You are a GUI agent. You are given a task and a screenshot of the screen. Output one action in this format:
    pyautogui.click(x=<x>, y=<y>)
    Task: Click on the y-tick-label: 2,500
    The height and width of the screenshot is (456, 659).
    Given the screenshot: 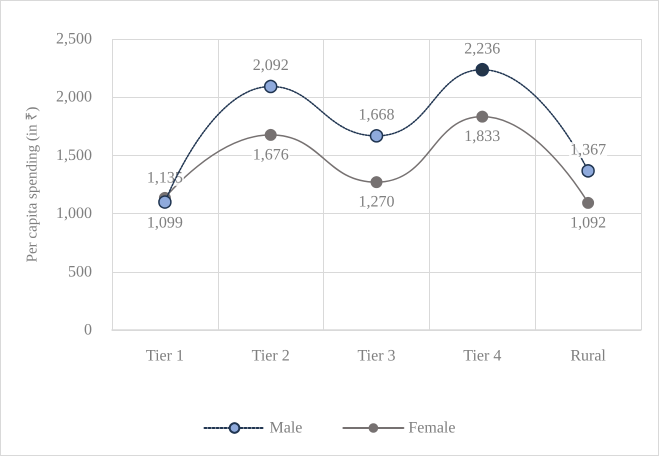 What is the action you would take?
    pyautogui.click(x=74, y=39)
    